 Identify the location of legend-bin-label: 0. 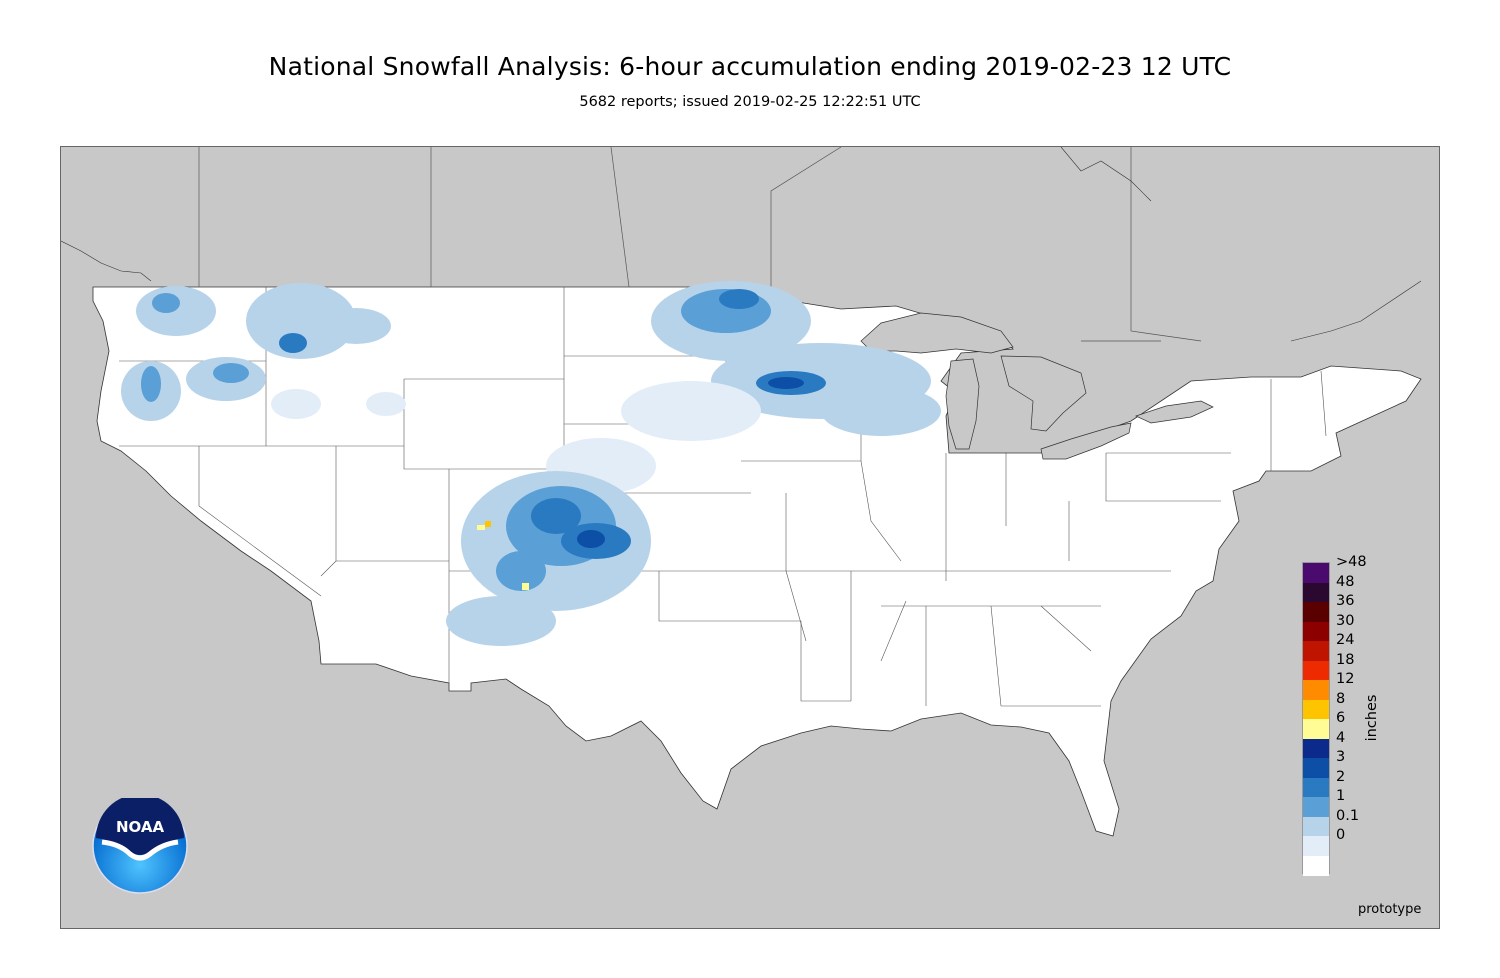
(1341, 835).